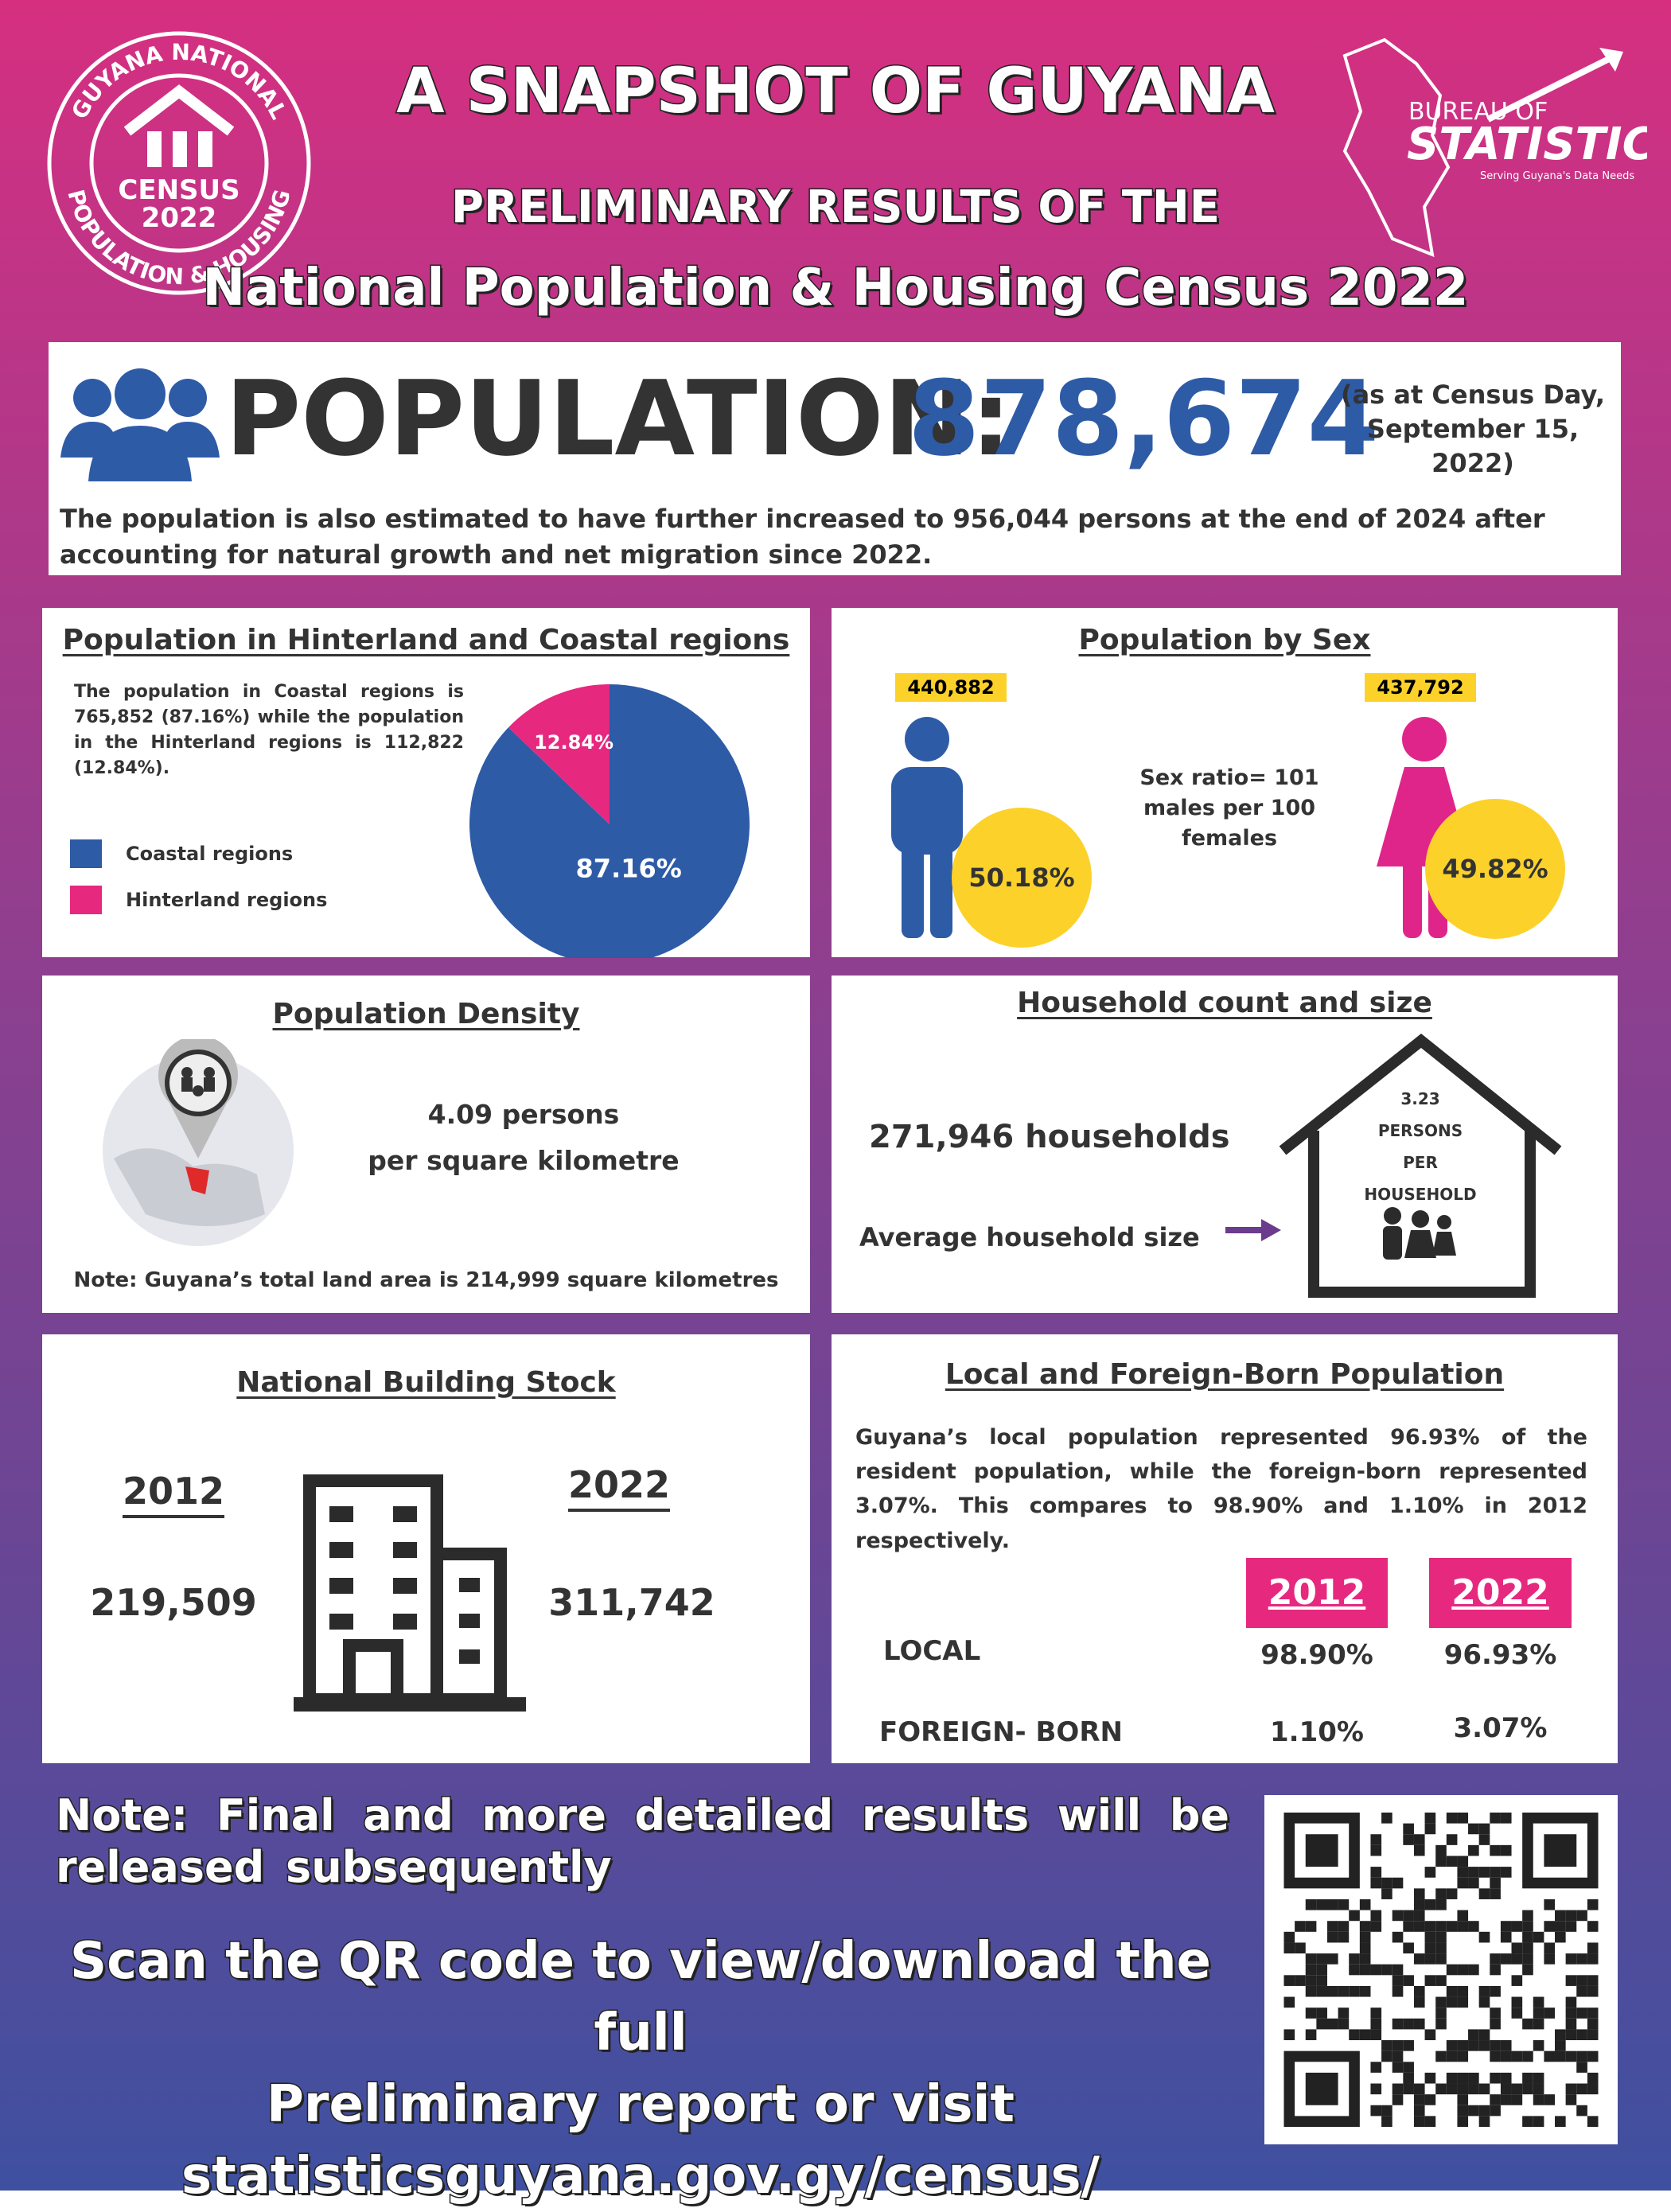 This screenshot has height=2212, width=1671. I want to click on house-icon, so click(1420, 1166).